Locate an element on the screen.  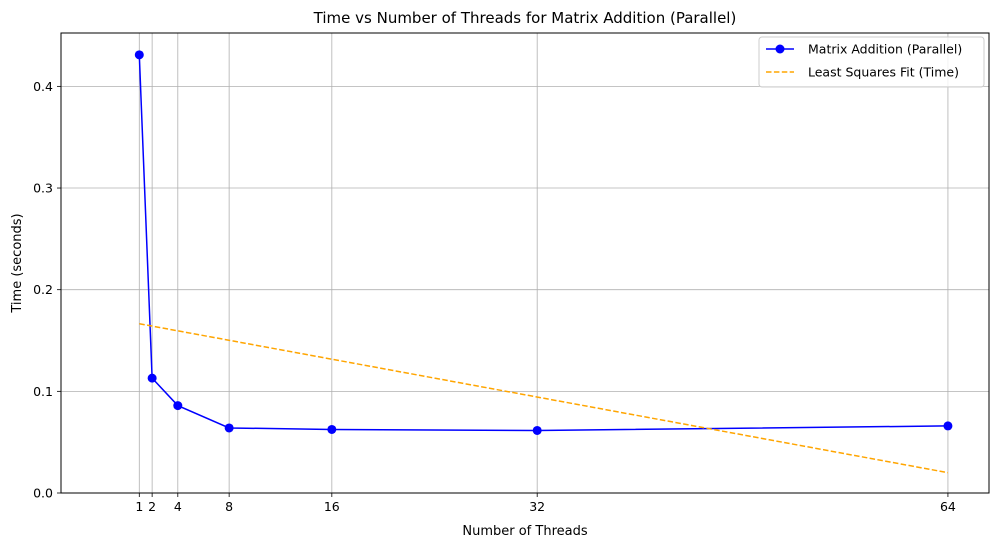
x-tick-label: 2 is located at coordinates (152, 506).